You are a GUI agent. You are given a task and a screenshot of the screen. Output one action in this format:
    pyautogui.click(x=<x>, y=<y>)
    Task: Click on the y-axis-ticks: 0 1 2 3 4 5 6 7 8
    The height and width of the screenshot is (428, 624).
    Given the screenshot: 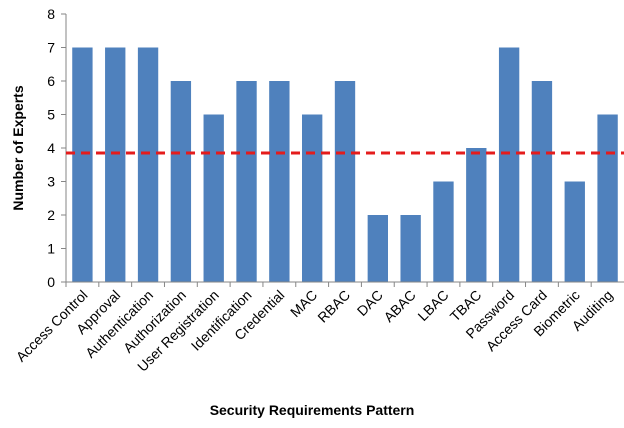 What is the action you would take?
    pyautogui.click(x=56, y=148)
    